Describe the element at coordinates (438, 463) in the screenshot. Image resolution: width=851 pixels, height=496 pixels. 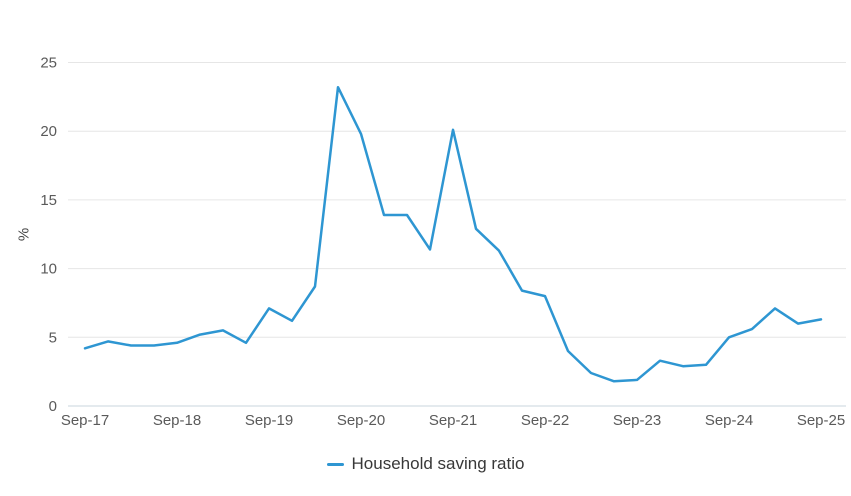
I see `legend-label: Household saving ratio` at that location.